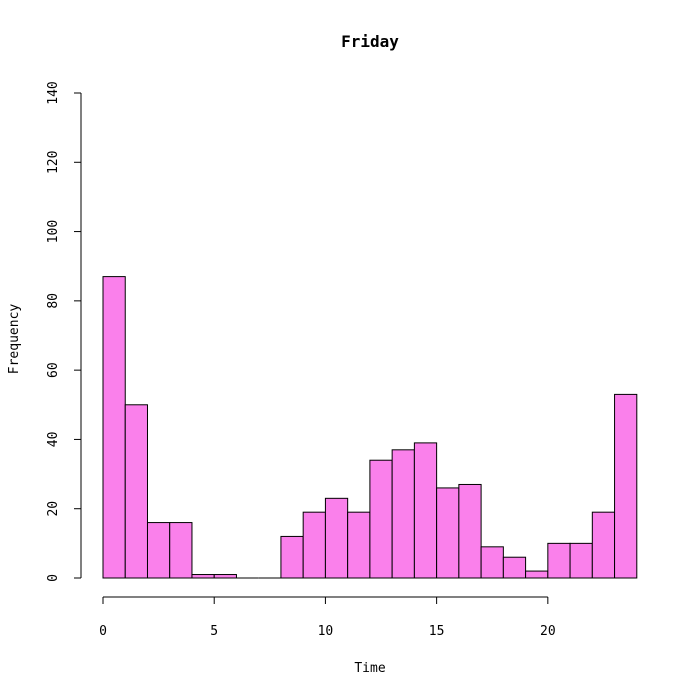 The width and height of the screenshot is (699, 699). Describe the element at coordinates (548, 631) in the screenshot. I see `x-tick-label: 20` at that location.